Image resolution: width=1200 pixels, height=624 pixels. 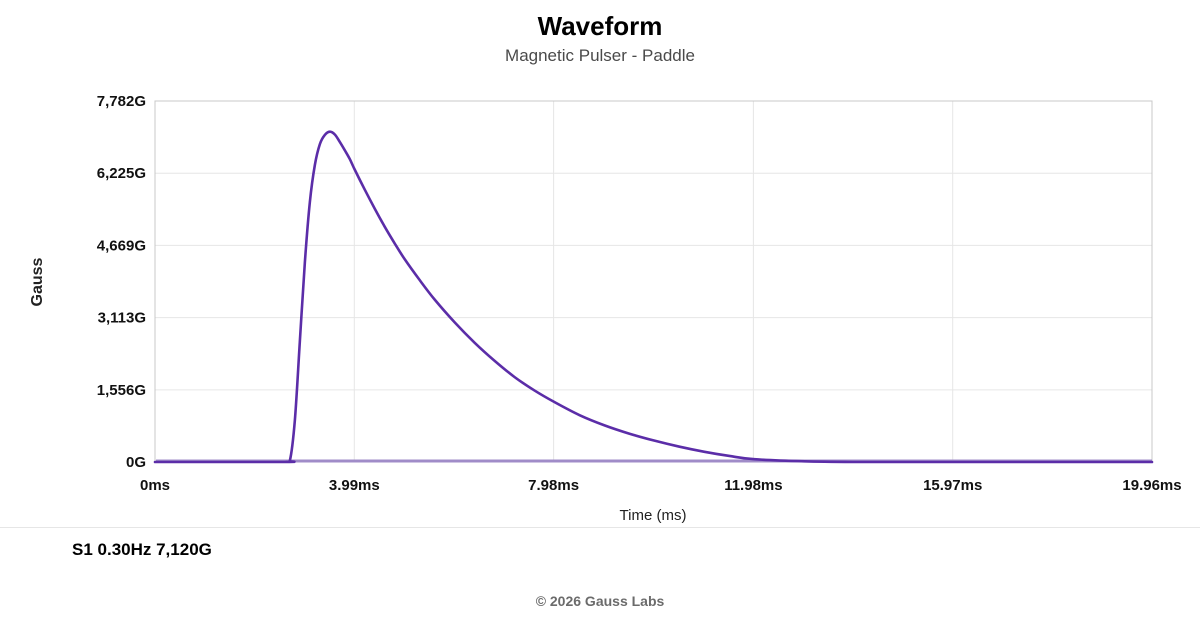 What do you see at coordinates (136, 462) in the screenshot?
I see `y-tick-label-0: 0G` at bounding box center [136, 462].